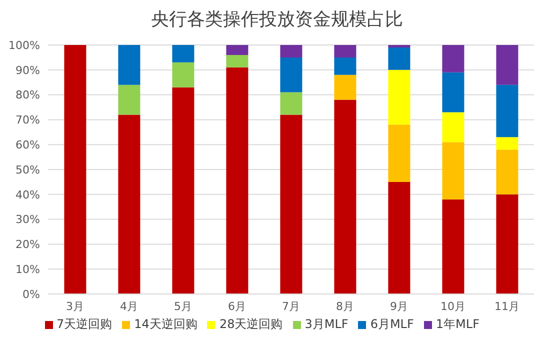 This screenshot has height=341, width=554. What do you see at coordinates (237, 306) in the screenshot?
I see `x-tick-label: 6月` at bounding box center [237, 306].